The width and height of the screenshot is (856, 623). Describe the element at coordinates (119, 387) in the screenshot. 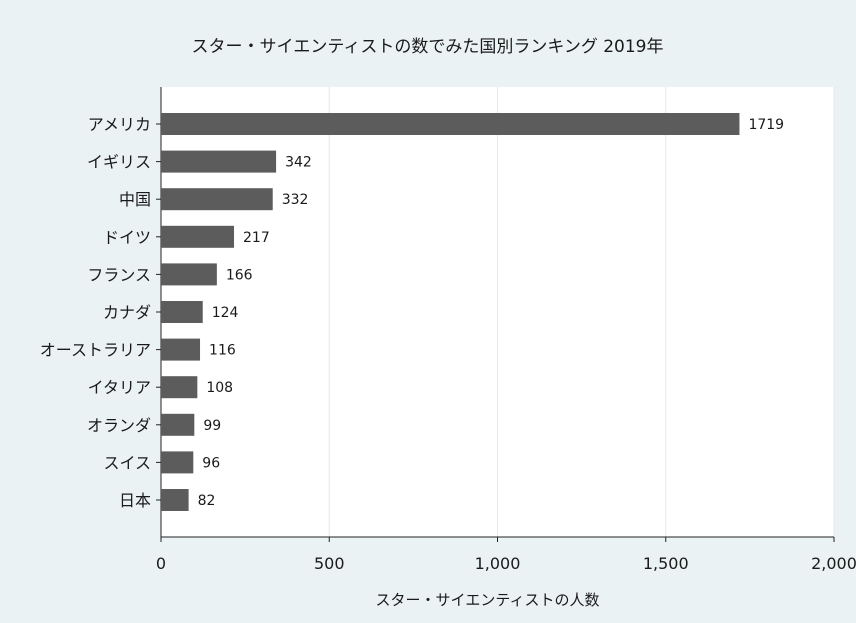

I see `category-label-7: イタリア` at that location.